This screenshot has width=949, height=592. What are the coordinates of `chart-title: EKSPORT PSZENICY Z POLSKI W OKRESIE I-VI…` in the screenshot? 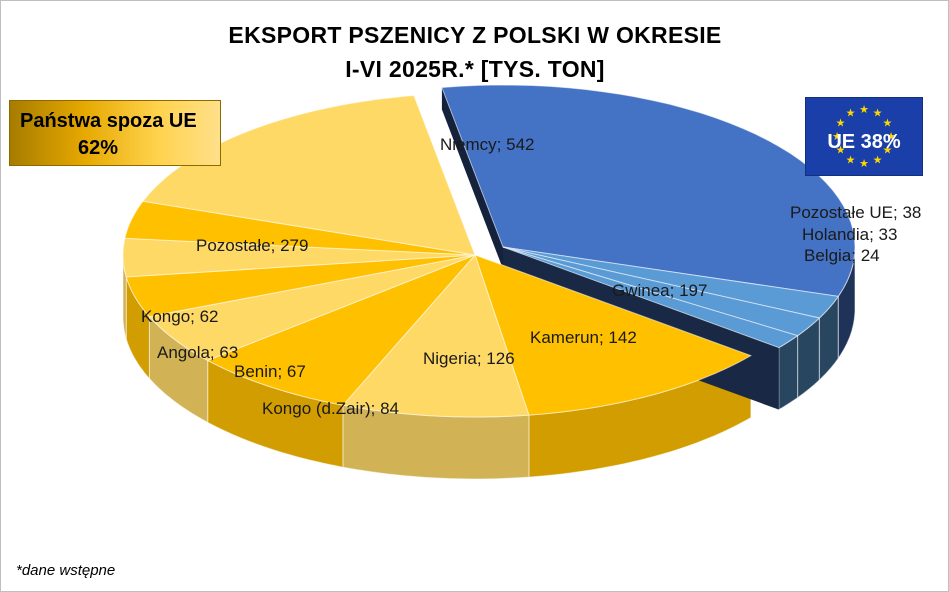 It's located at (475, 52).